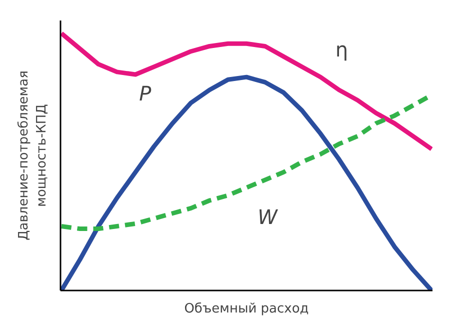  Describe the element at coordinates (341, 50) in the screenshot. I see `annotation: η` at that location.